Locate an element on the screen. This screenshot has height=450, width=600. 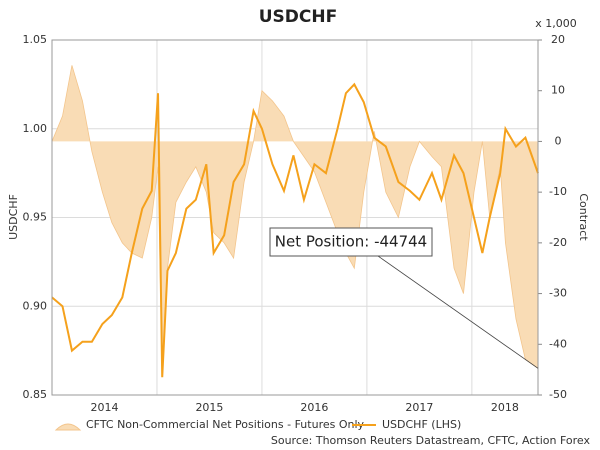
y-tick-label: 1.05 is located at coordinates (35, 39).